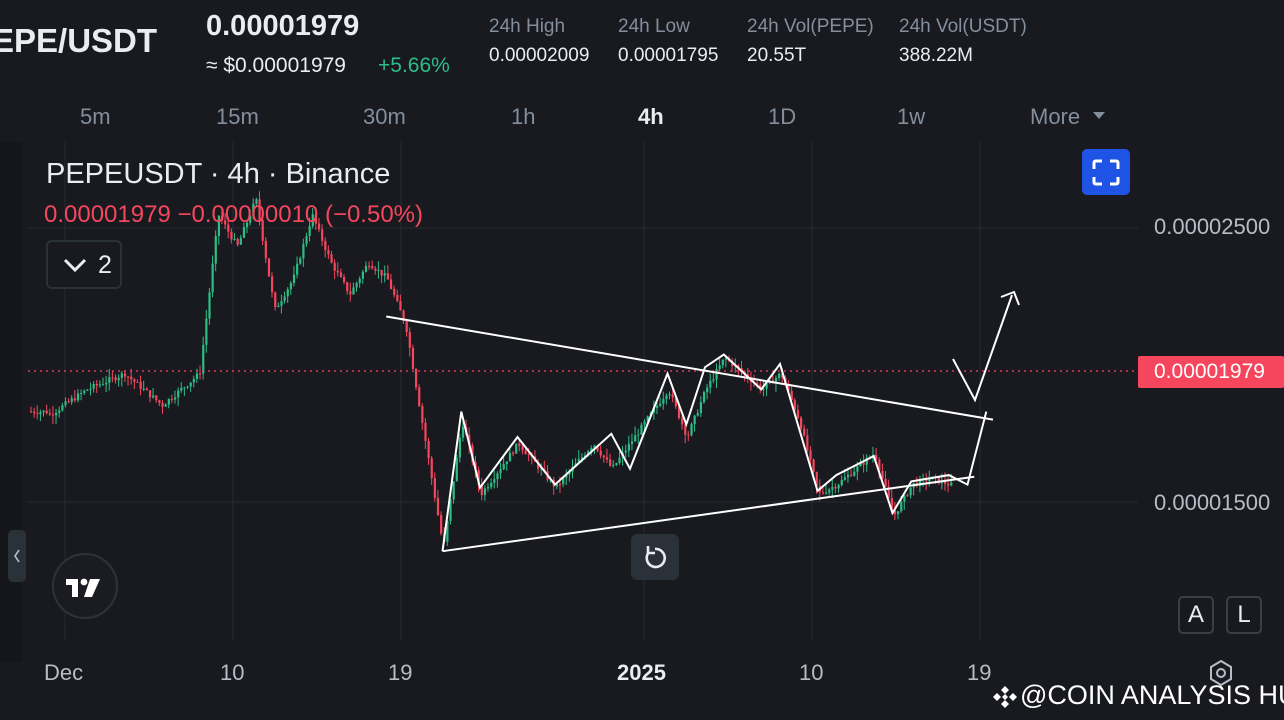  Describe the element at coordinates (79, 40) in the screenshot. I see `pair-symbol: EPE/USDT` at that location.